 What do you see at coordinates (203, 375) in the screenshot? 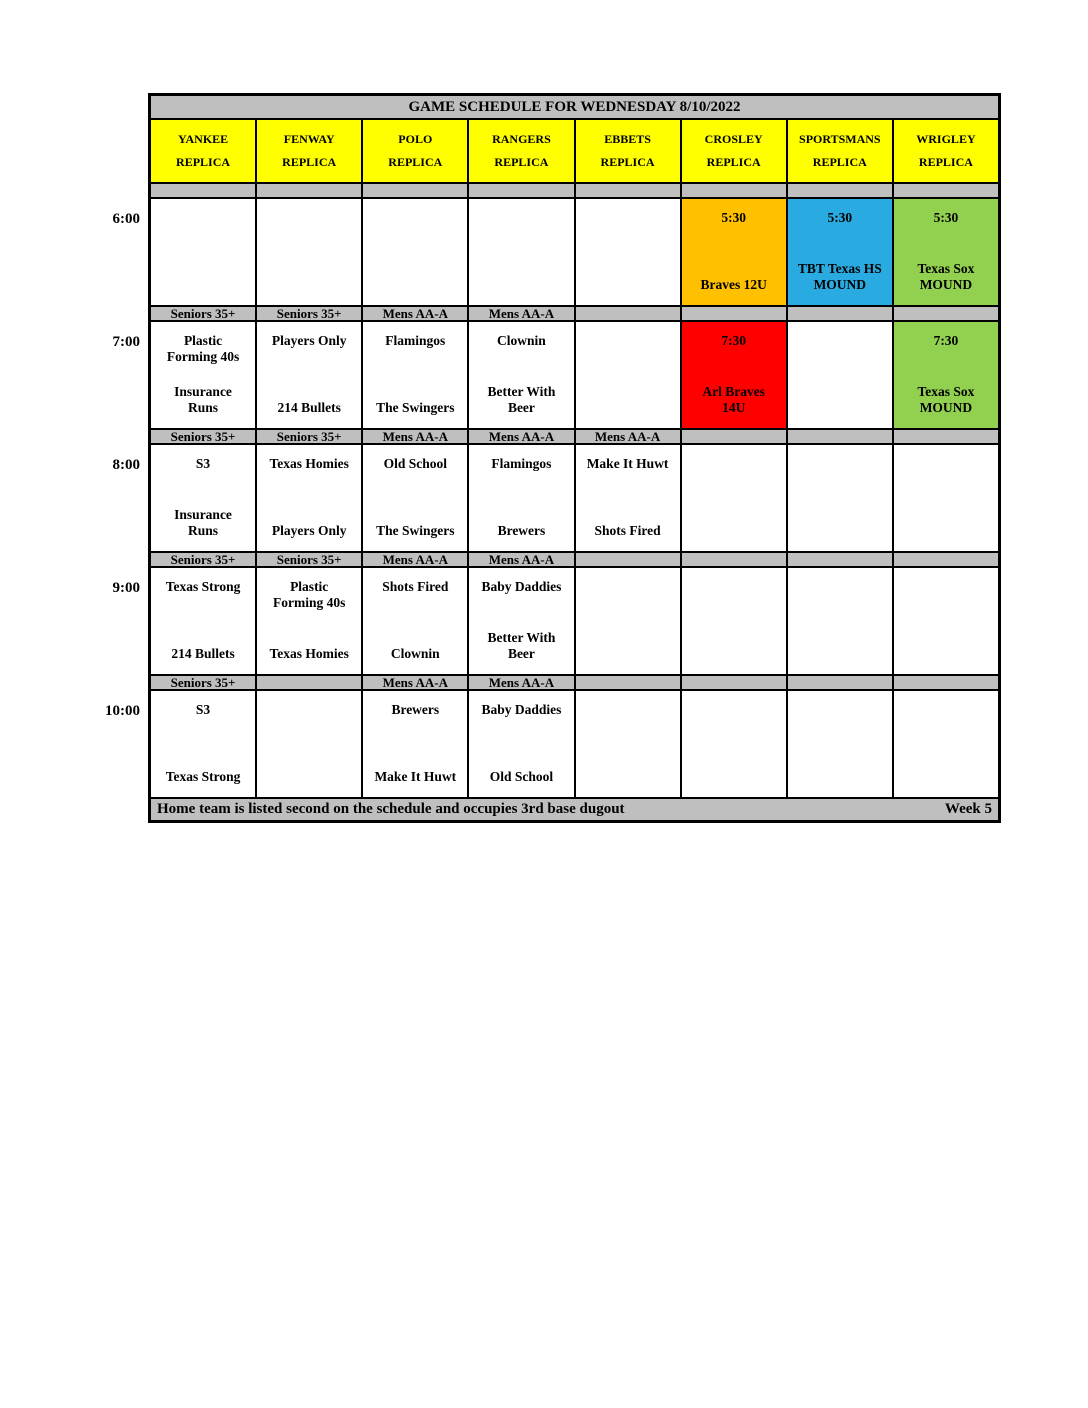
I see `game-cell: Plastic Forming 40s Insurance Runs` at bounding box center [203, 375].